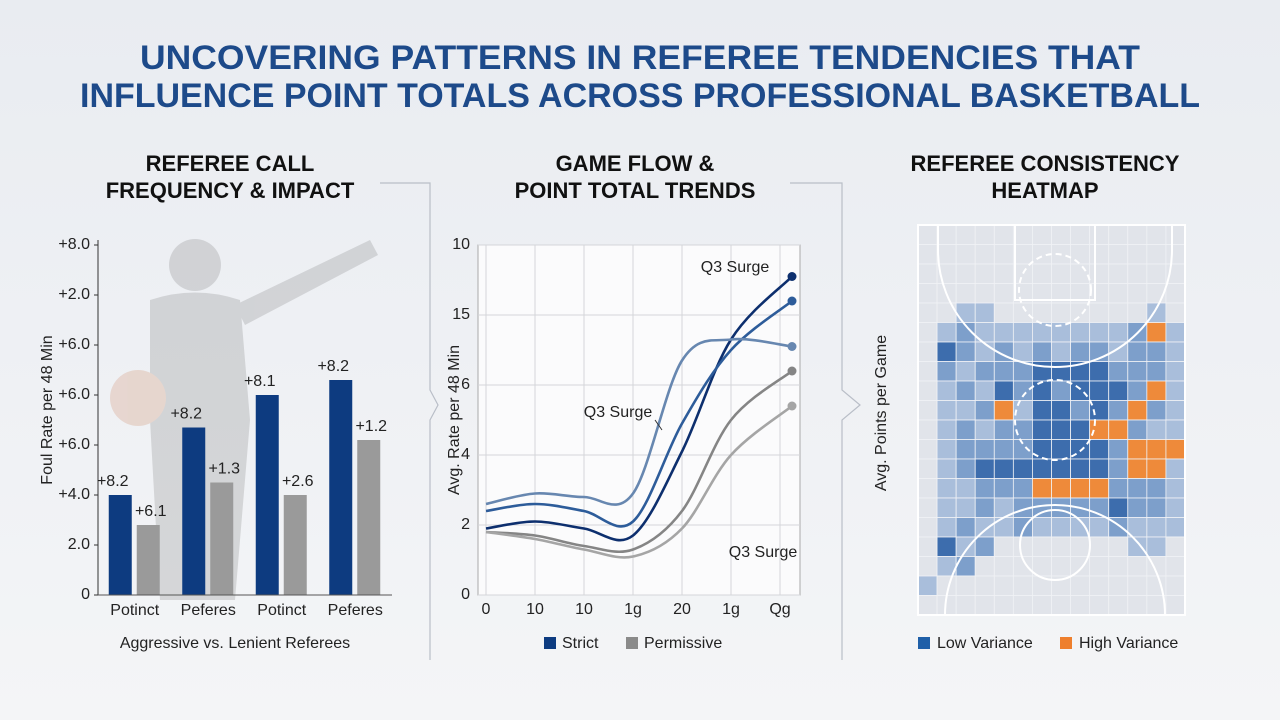 The image size is (1280, 720). What do you see at coordinates (230, 190) in the screenshot?
I see `panel-title: FREQUENCY & IMPACT` at bounding box center [230, 190].